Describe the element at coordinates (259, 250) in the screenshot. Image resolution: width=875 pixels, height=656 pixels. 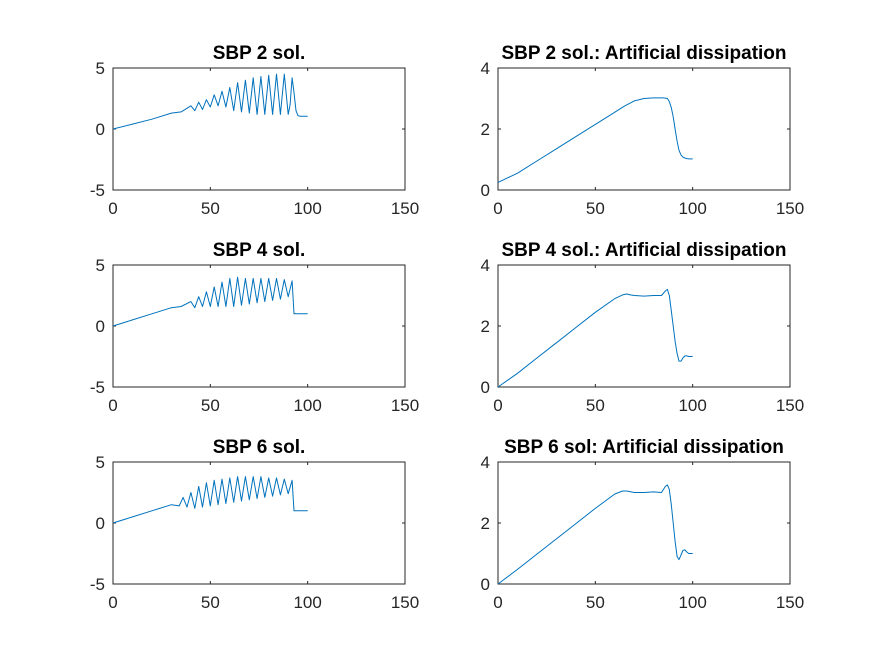
I see `subplot-title: SBP 4 sol.` at that location.